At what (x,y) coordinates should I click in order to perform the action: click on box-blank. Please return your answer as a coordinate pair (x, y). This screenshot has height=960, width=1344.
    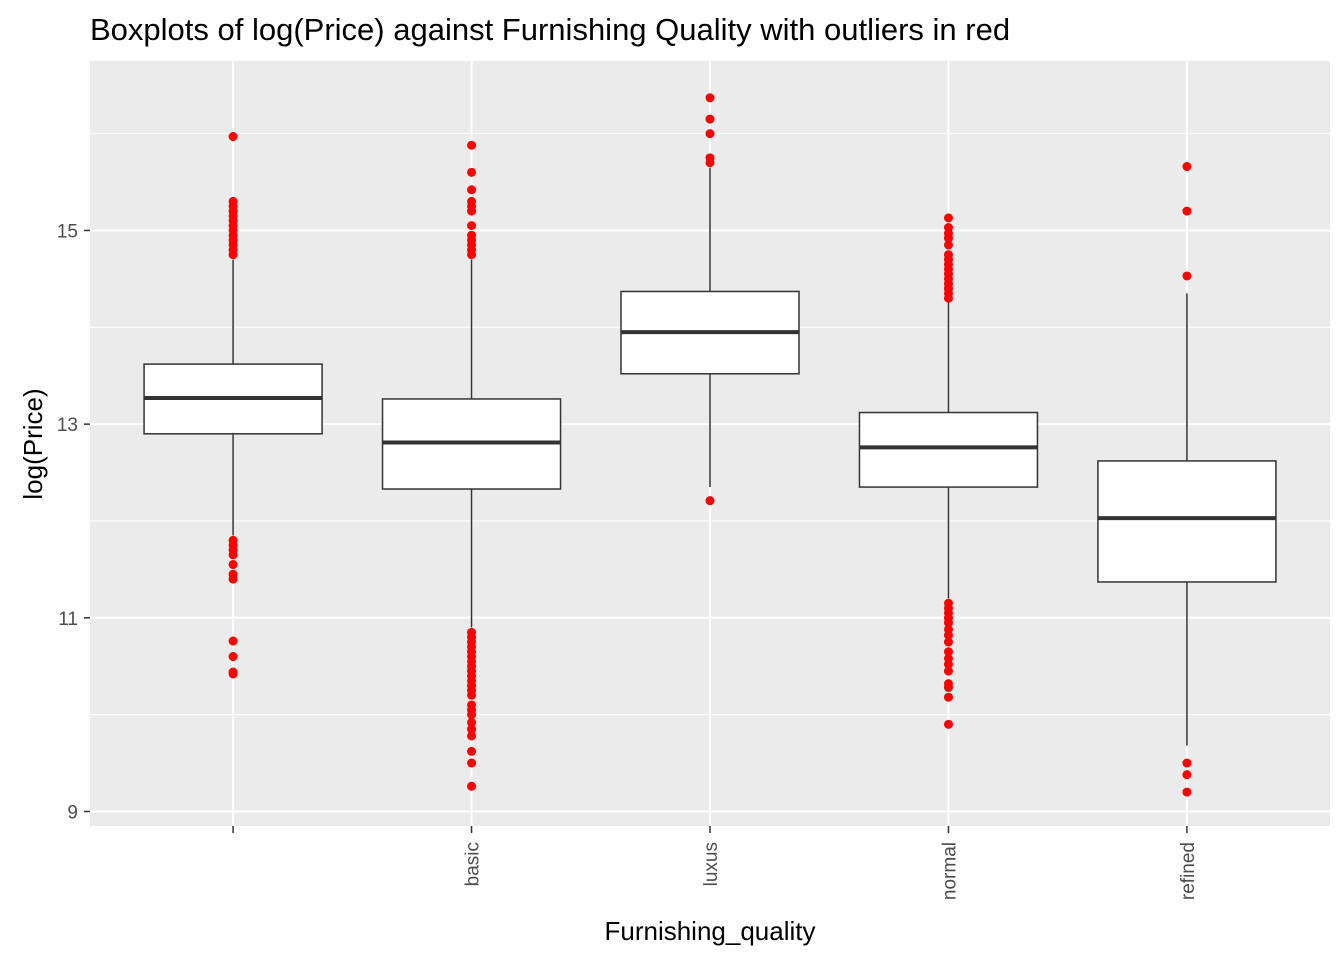
    Looking at the image, I should click on (233, 405).